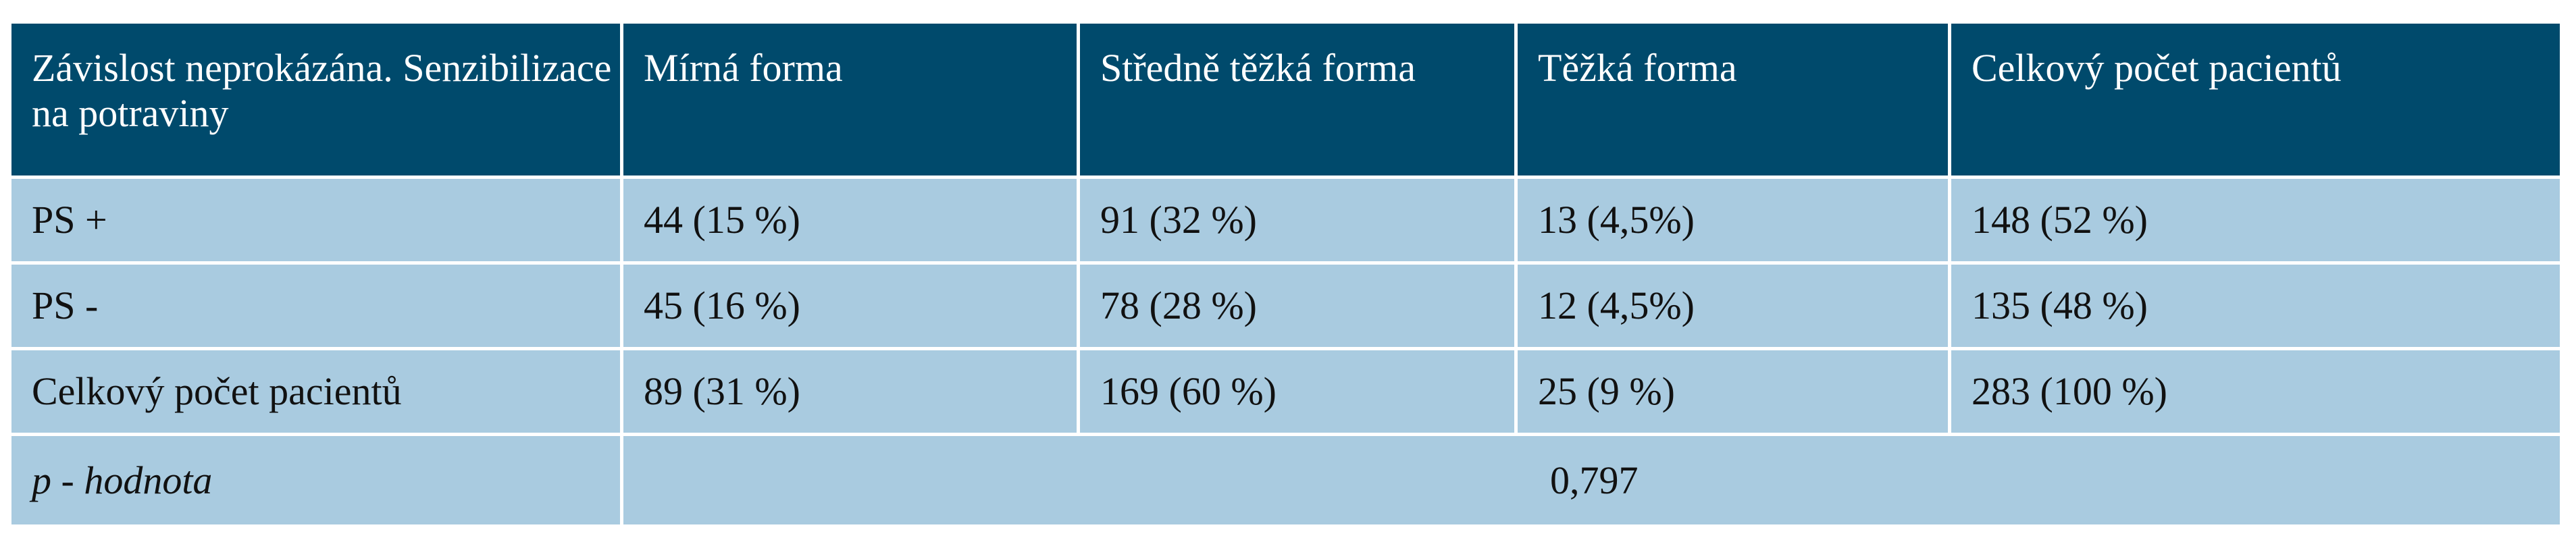 The height and width of the screenshot is (540, 2576). Describe the element at coordinates (2255, 220) in the screenshot. I see `table-cell: 148 (52 %)` at that location.